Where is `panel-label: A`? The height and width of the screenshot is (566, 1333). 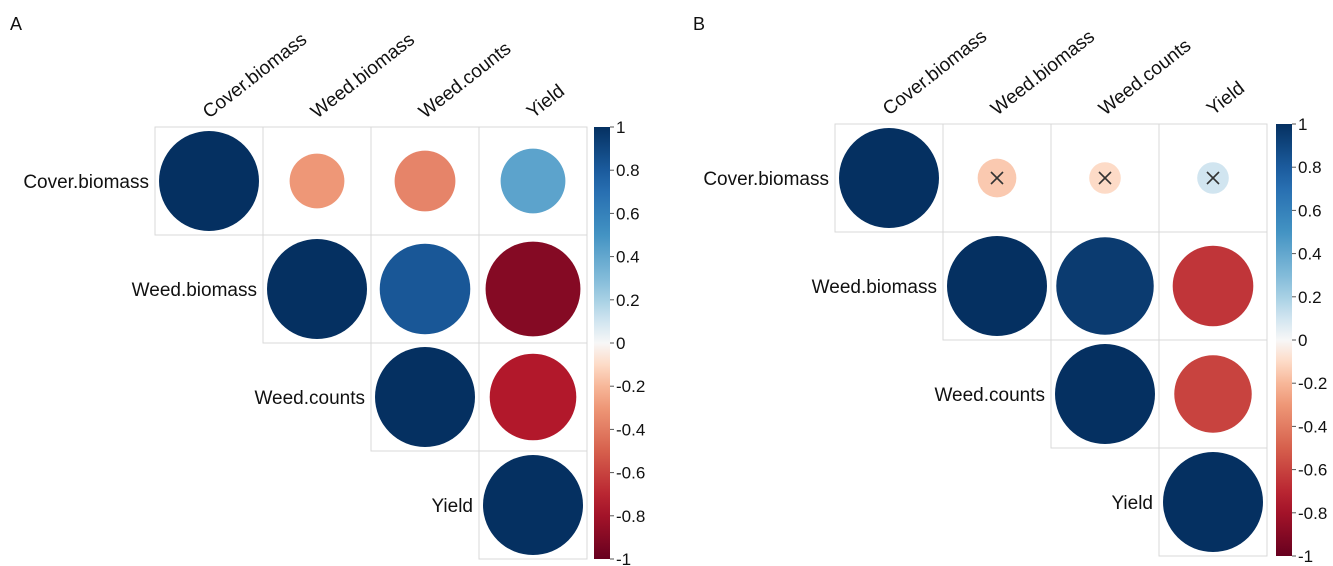 panel-label: A is located at coordinates (16, 24).